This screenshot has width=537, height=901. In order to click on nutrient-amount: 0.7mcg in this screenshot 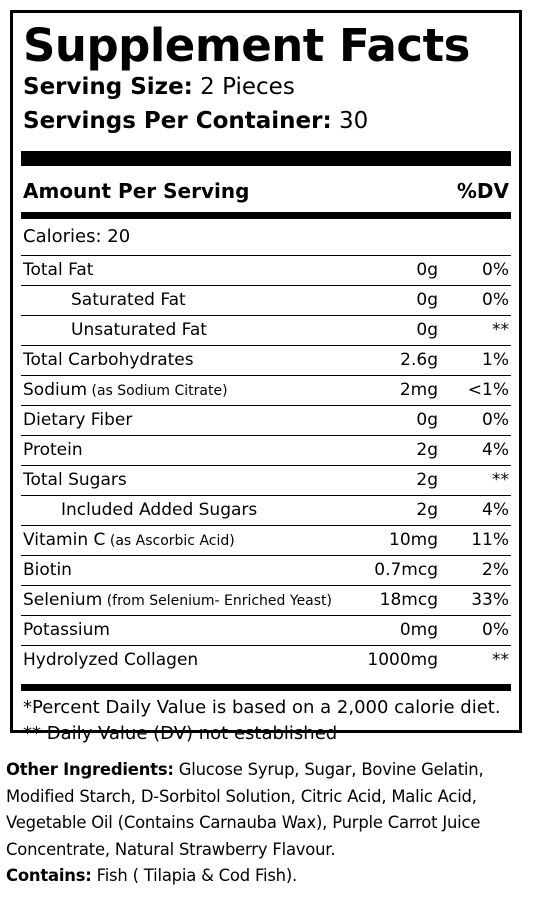, I will do `click(406, 570)`.